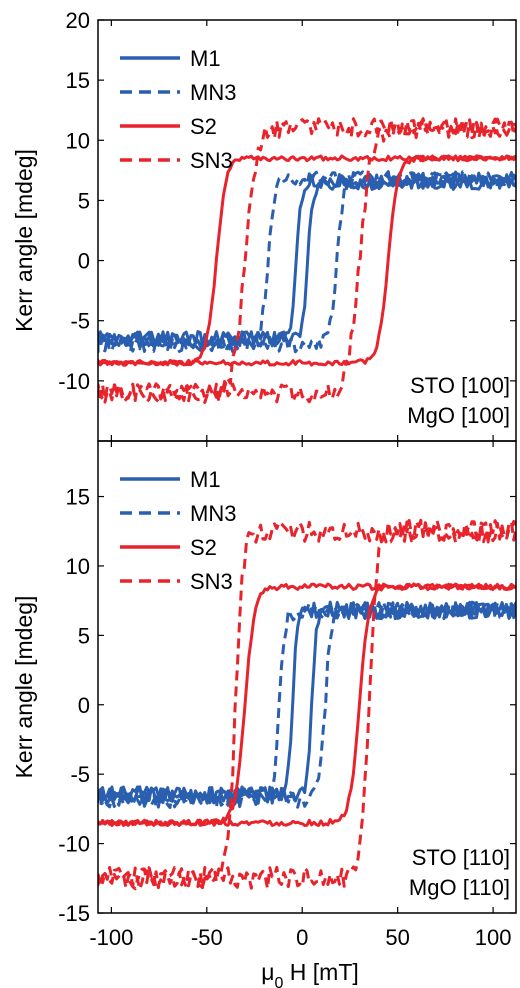 This screenshot has width=520, height=988. Describe the element at coordinates (267, 972) in the screenshot. I see `x-axis-label-mu: μ` at that location.